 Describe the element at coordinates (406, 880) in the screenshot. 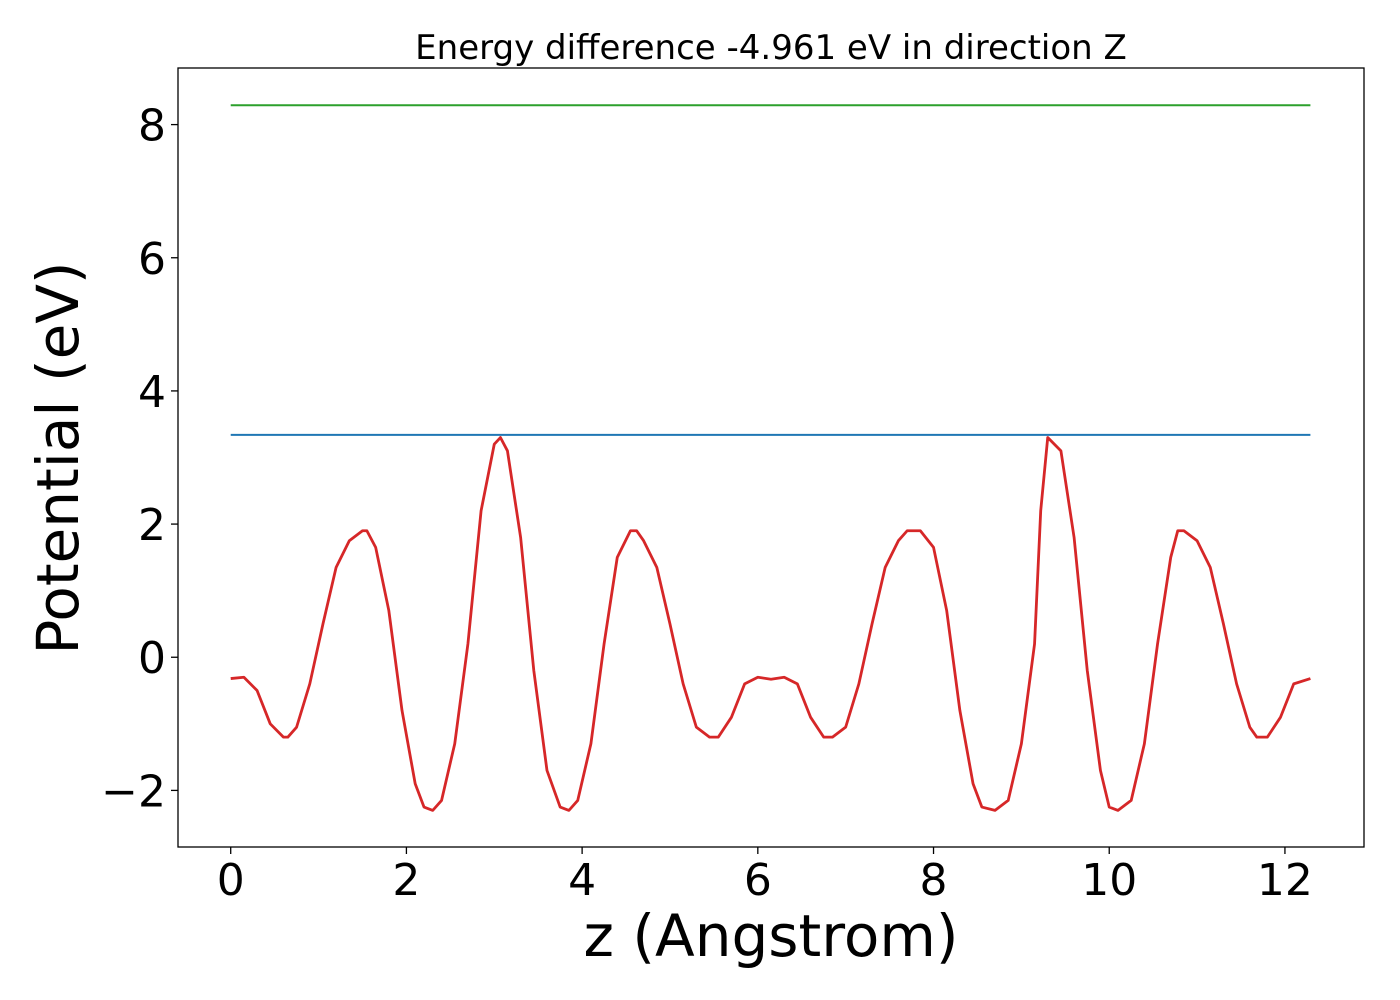

I see `x-tick-label: 2` at that location.